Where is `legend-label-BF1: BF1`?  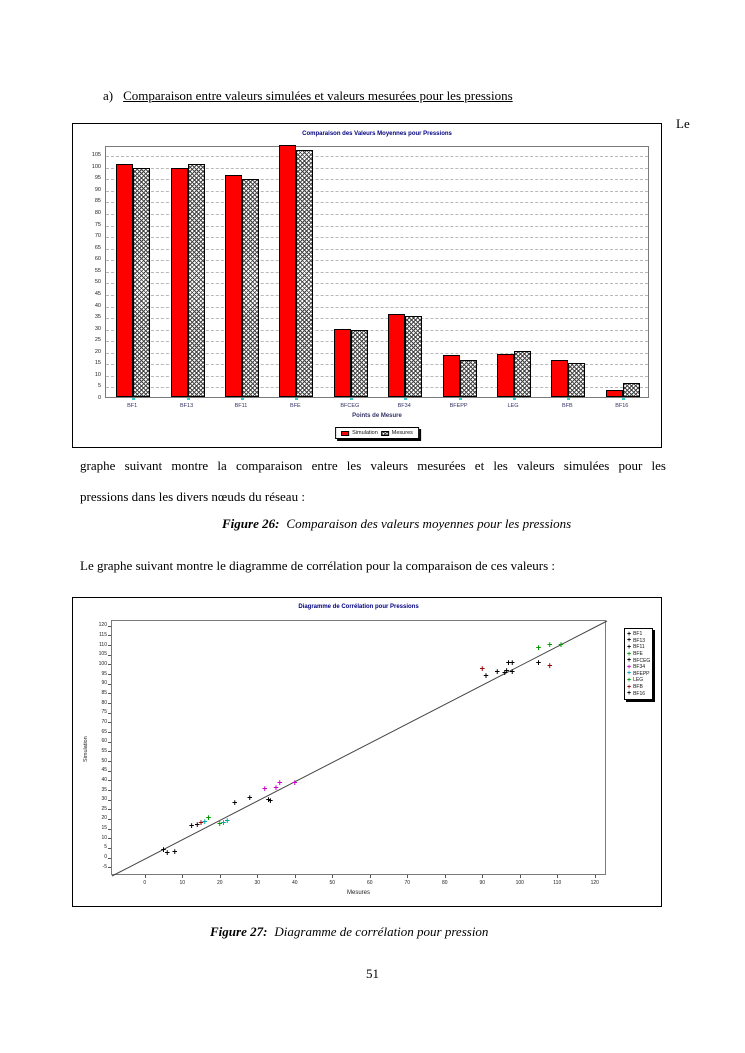
legend-label-BF1: BF1 is located at coordinates (638, 634).